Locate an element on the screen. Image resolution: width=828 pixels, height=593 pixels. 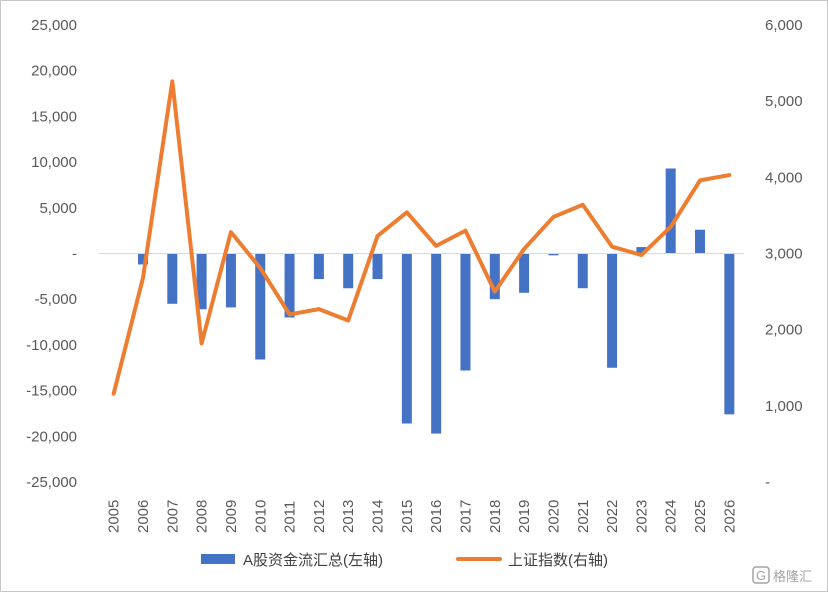
x-tick-label: 2026 is located at coordinates (729, 516).